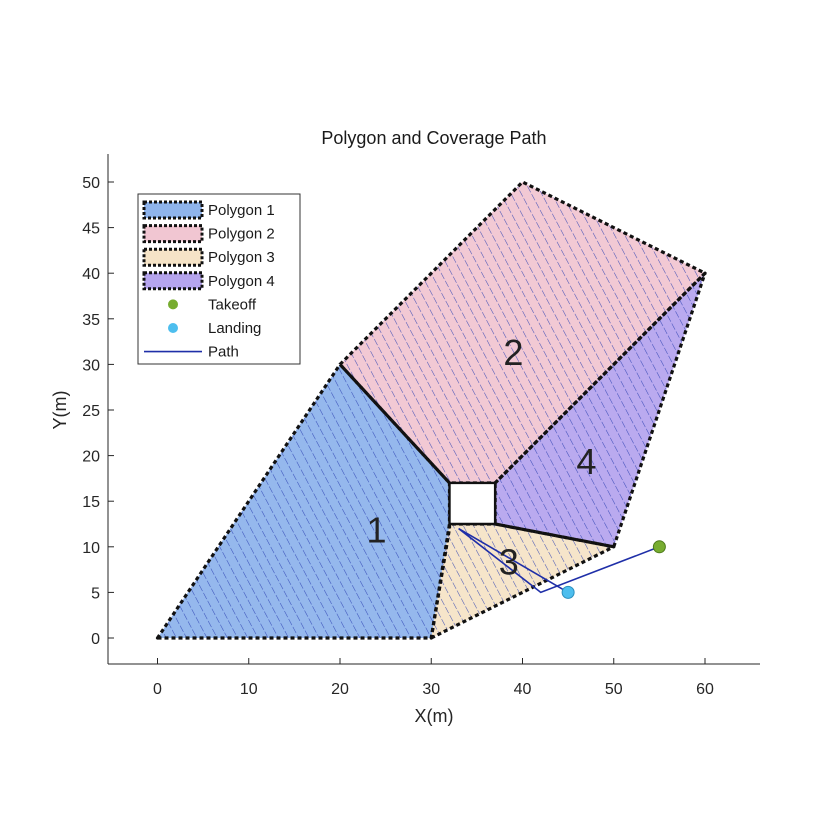  I want to click on x-tick-label: 0, so click(157, 689).